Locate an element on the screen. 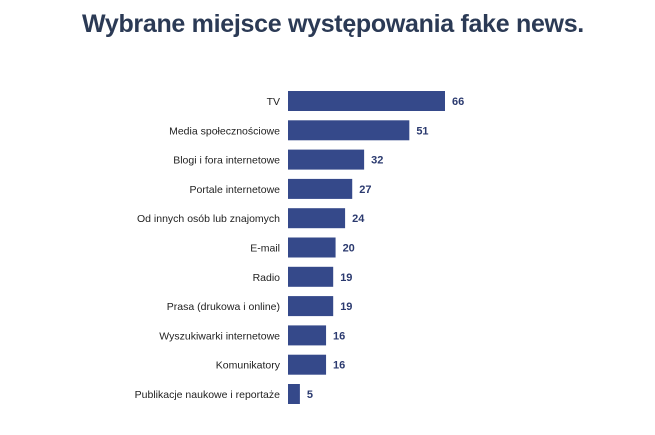 The width and height of the screenshot is (655, 435). bar-publikacje-naukowe-i-reportaze is located at coordinates (294, 394).